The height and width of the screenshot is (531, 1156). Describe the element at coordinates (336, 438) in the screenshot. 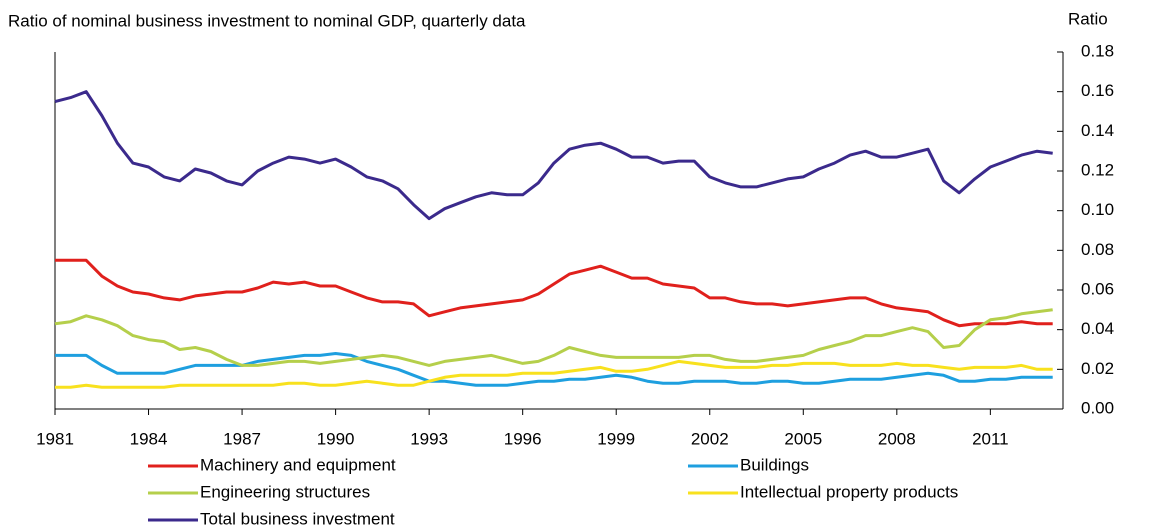

I see `x-tick-label: 1990` at that location.